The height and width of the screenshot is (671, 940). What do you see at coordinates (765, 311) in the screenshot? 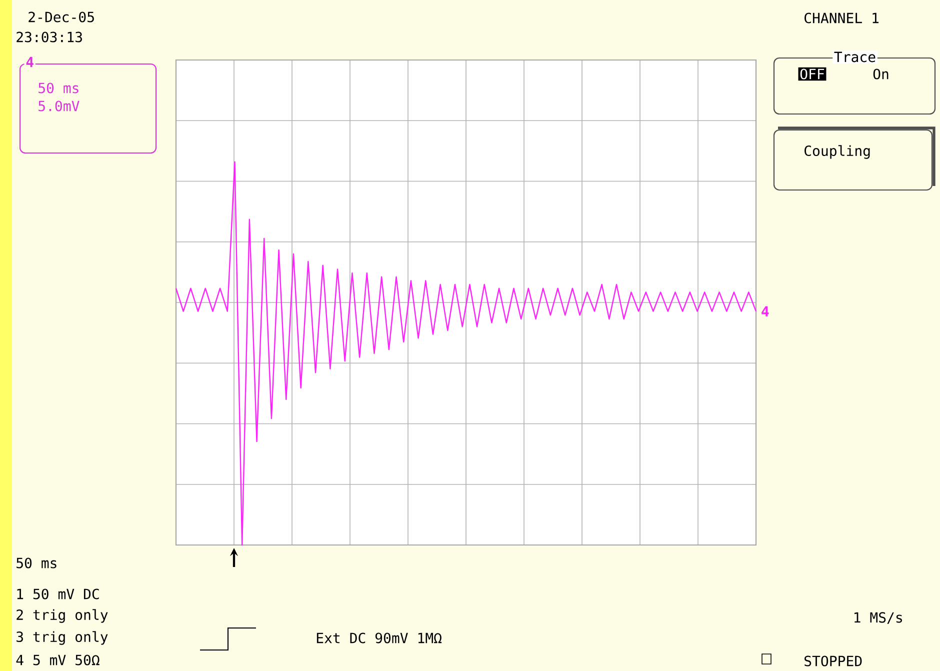
I see `series-label: 4` at bounding box center [765, 311].